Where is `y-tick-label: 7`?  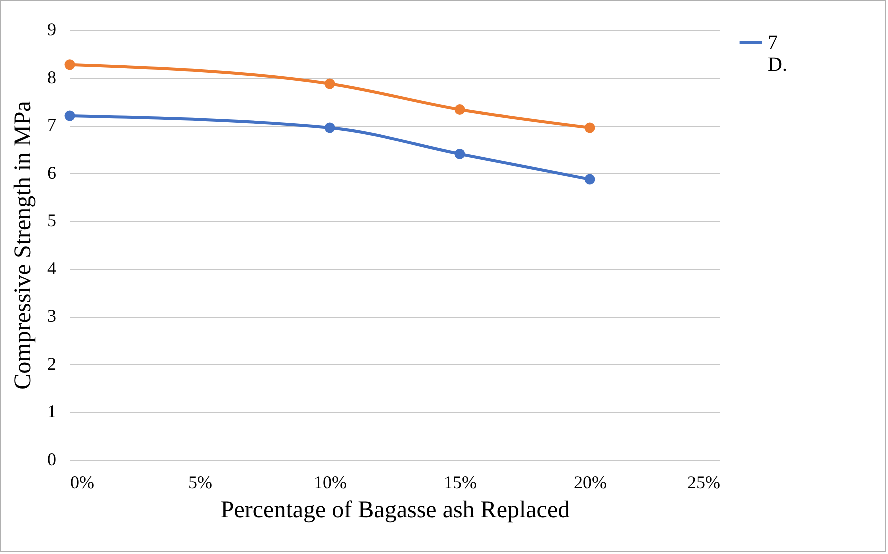
y-tick-label: 7 is located at coordinates (52, 125).